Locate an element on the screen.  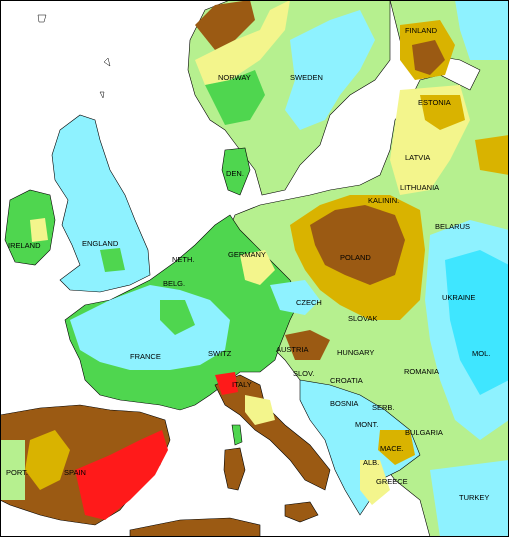
zone-bulgaria-dry is located at coordinates (396, 447).